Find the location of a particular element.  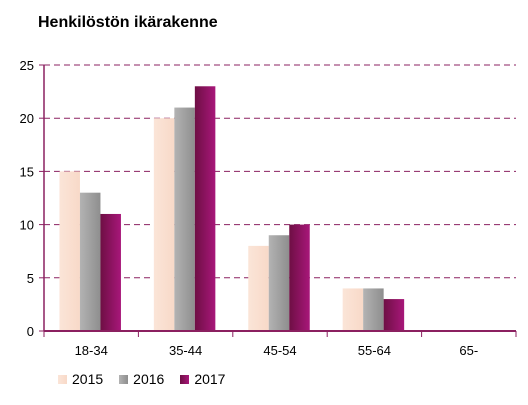

legend-label: 2015 is located at coordinates (88, 379).